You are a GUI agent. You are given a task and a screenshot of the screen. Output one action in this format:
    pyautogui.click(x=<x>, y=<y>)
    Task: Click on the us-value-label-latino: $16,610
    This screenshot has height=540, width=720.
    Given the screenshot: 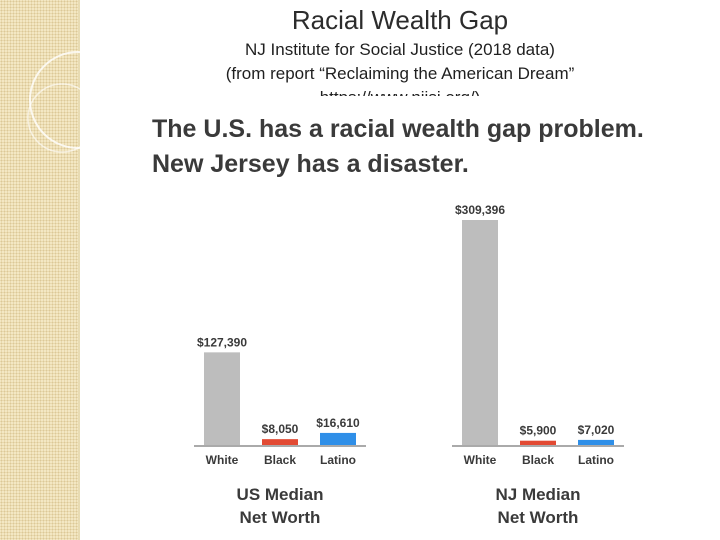 What is the action you would take?
    pyautogui.click(x=338, y=423)
    